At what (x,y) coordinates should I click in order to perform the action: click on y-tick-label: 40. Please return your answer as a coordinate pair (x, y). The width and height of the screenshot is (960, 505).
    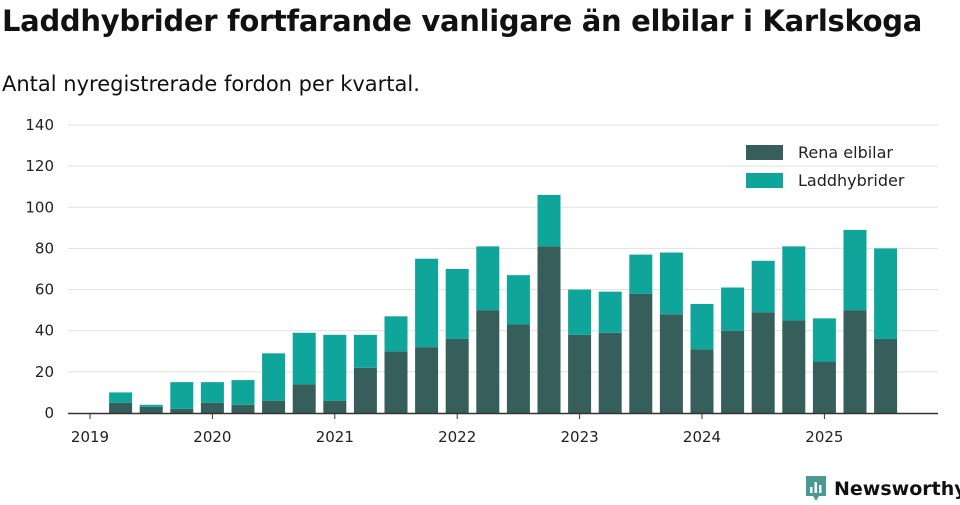
    Looking at the image, I should click on (44, 331).